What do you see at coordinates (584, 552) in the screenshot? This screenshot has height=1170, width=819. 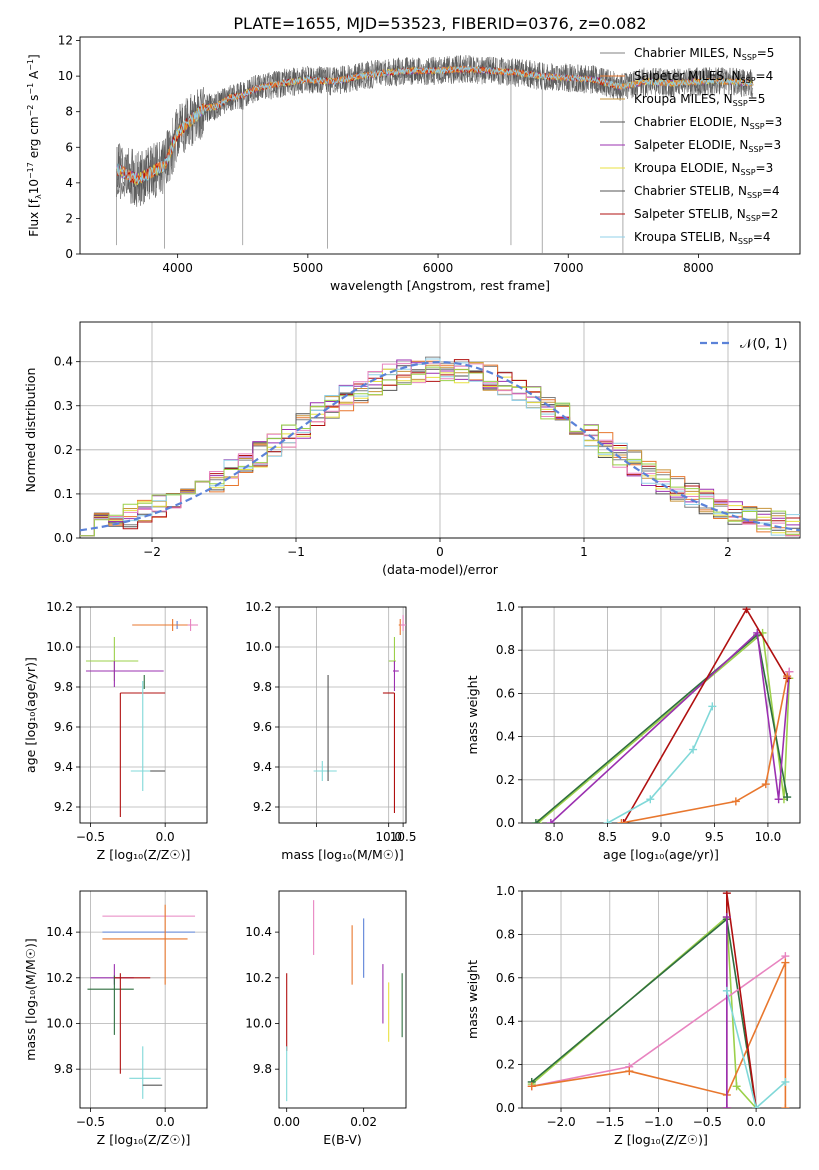 I see `x-tick-label: 1` at bounding box center [584, 552].